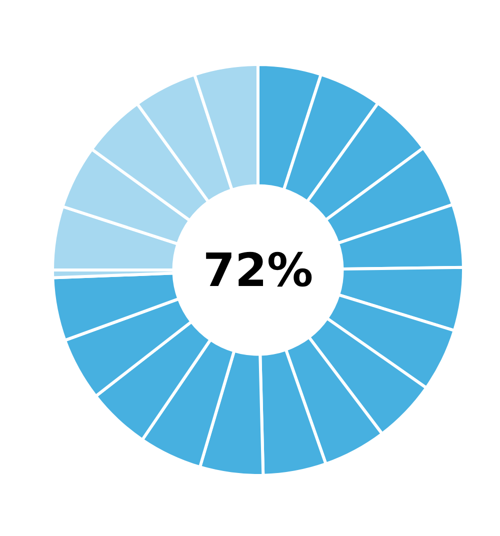 The height and width of the screenshot is (536, 500). I want to click on text: 72%, so click(258, 270).